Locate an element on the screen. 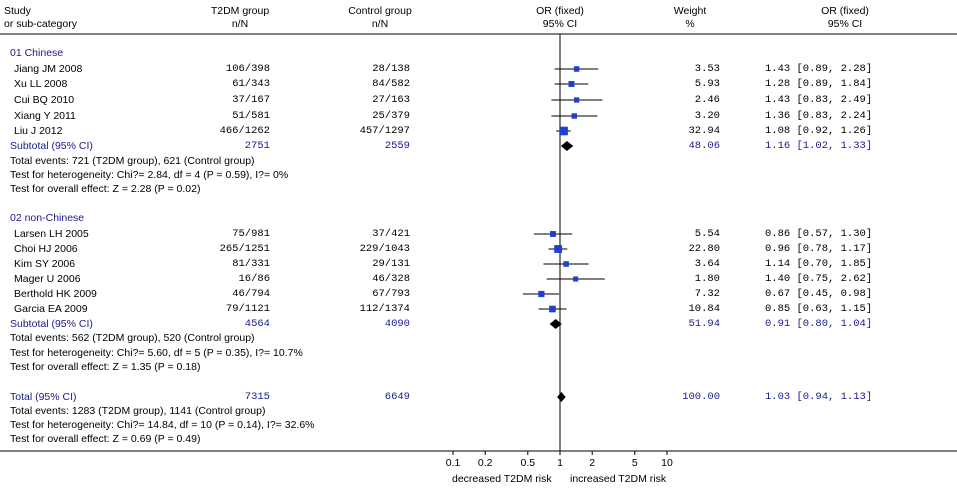  x-tick-label: 5 is located at coordinates (635, 463).